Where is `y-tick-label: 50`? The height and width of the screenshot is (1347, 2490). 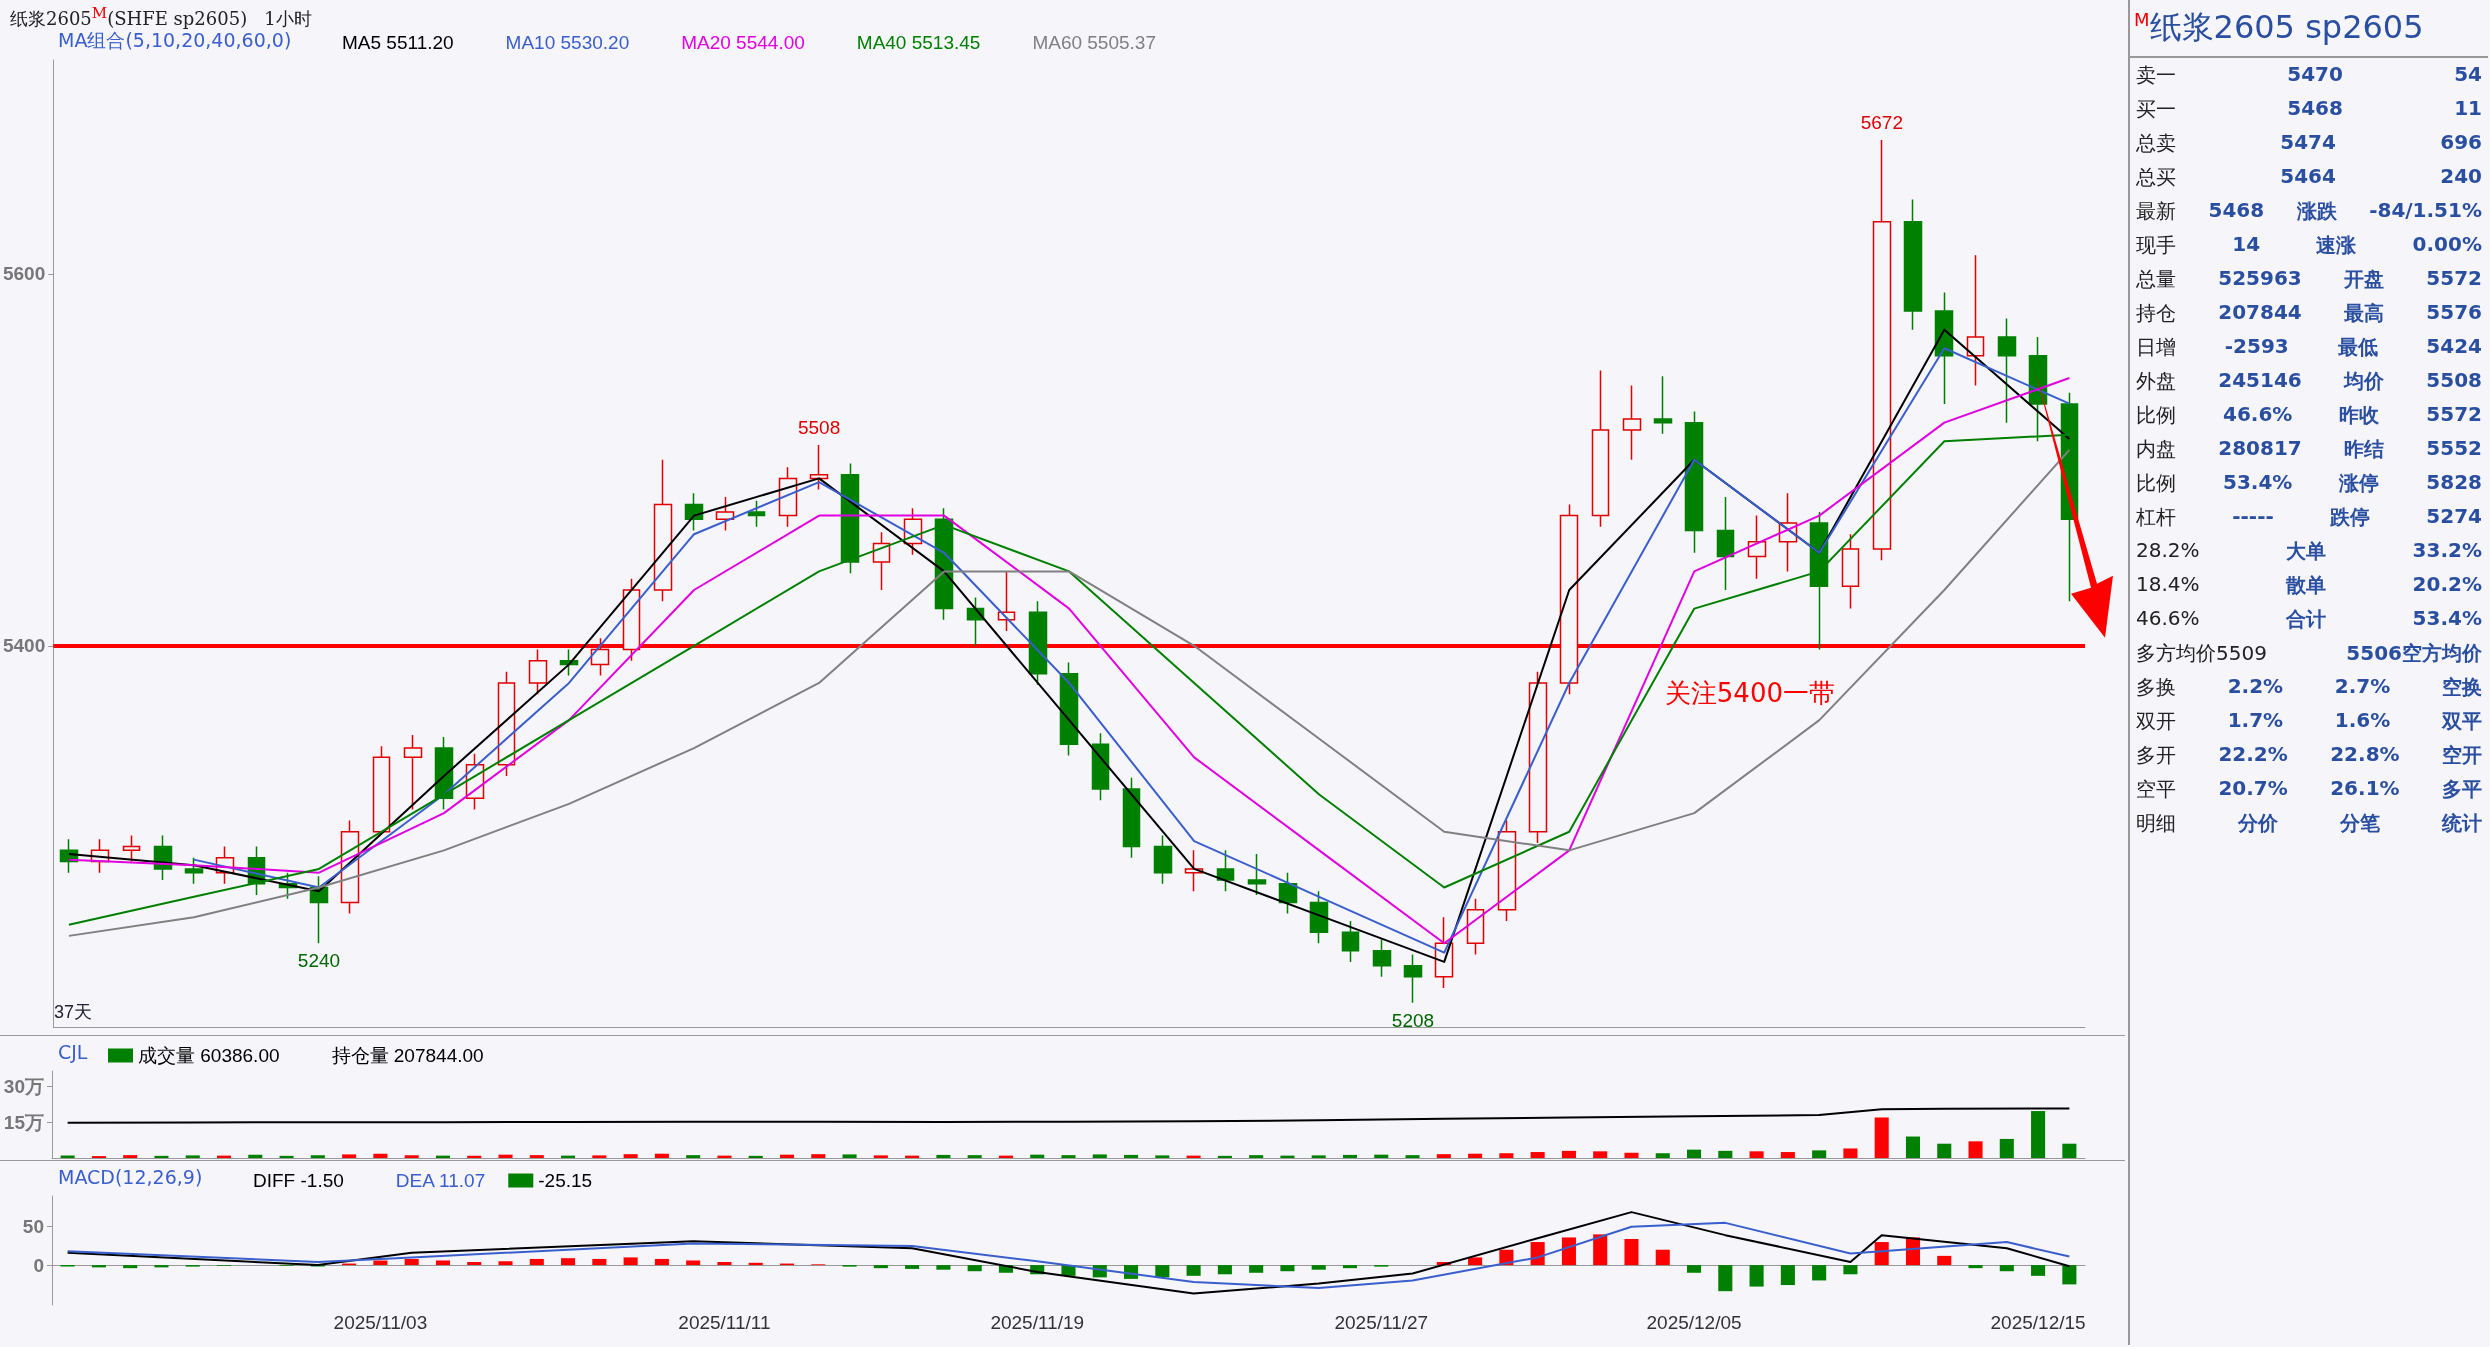 y-tick-label: 50 is located at coordinates (33, 1227).